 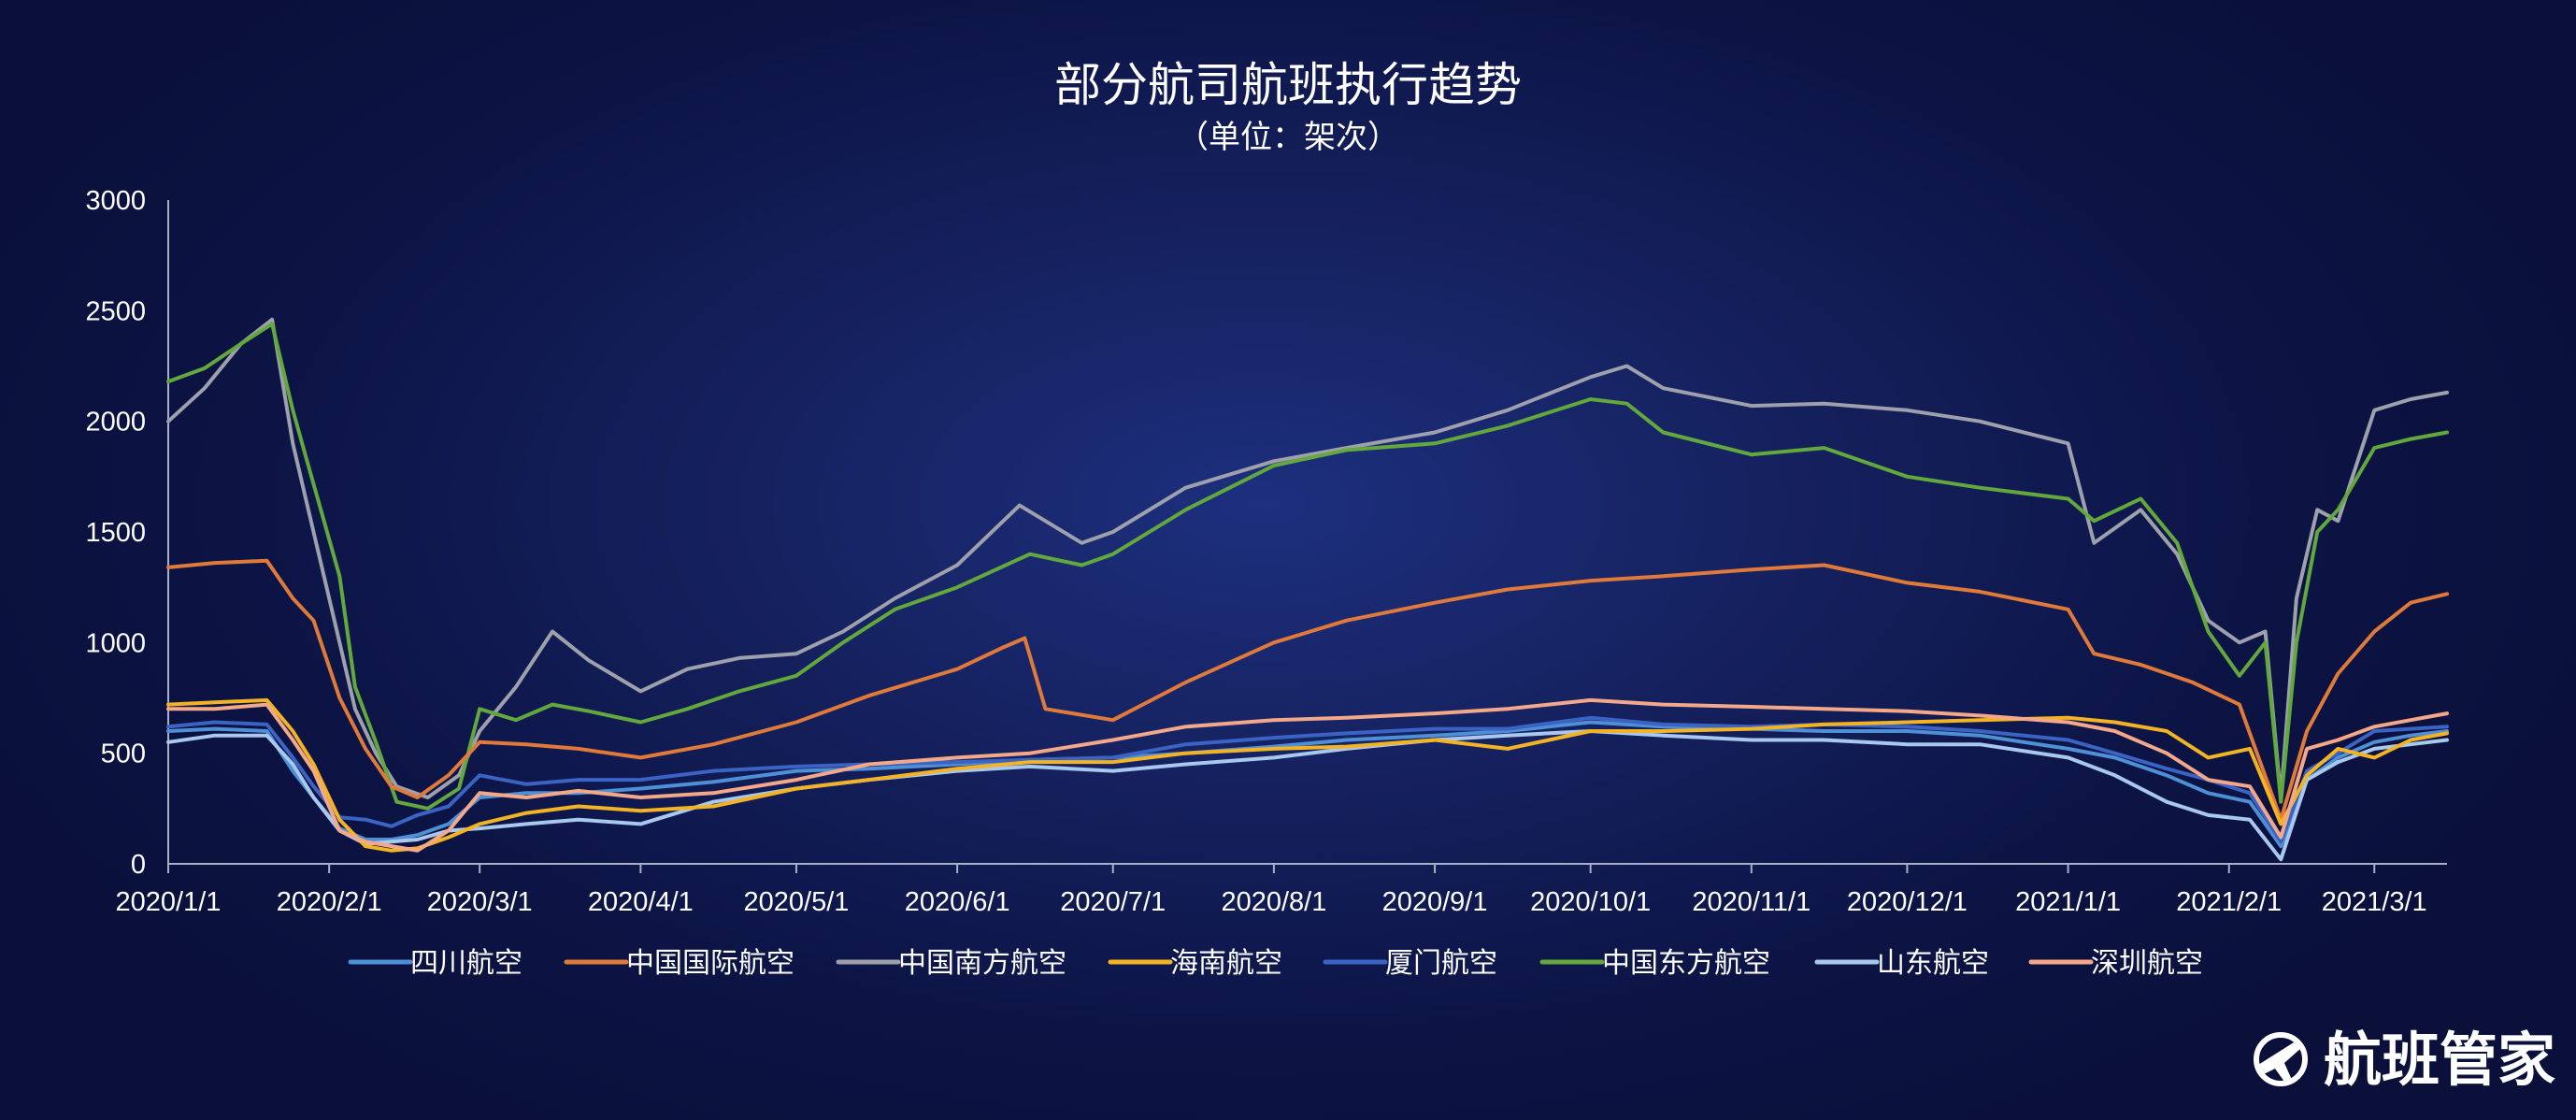 What do you see at coordinates (1113, 902) in the screenshot?
I see `x-tick-label: 2020/7/1` at bounding box center [1113, 902].